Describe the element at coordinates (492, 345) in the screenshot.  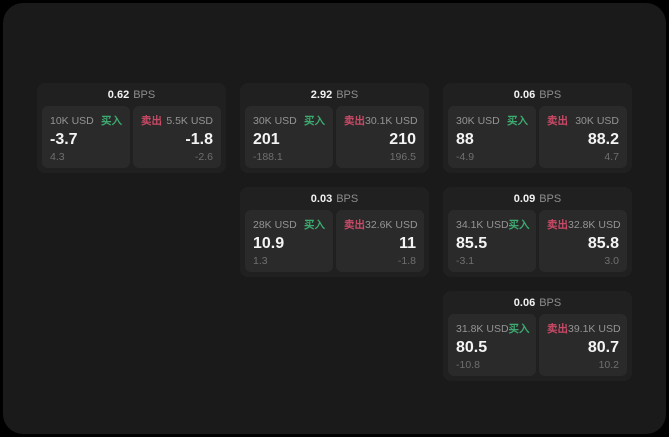
I see `buy-panel: 31.8K USD 买入 80.5 -10.8` at that location.